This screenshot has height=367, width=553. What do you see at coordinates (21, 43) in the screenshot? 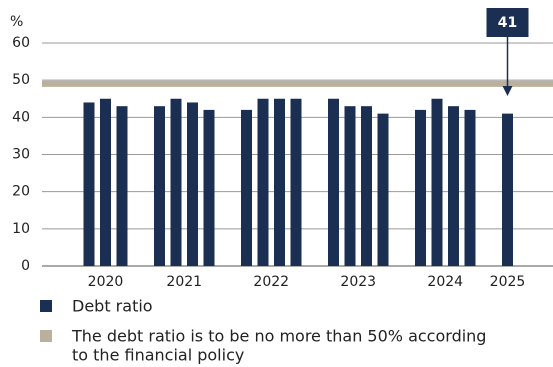
I see `y-tick-label: 60` at bounding box center [21, 43].